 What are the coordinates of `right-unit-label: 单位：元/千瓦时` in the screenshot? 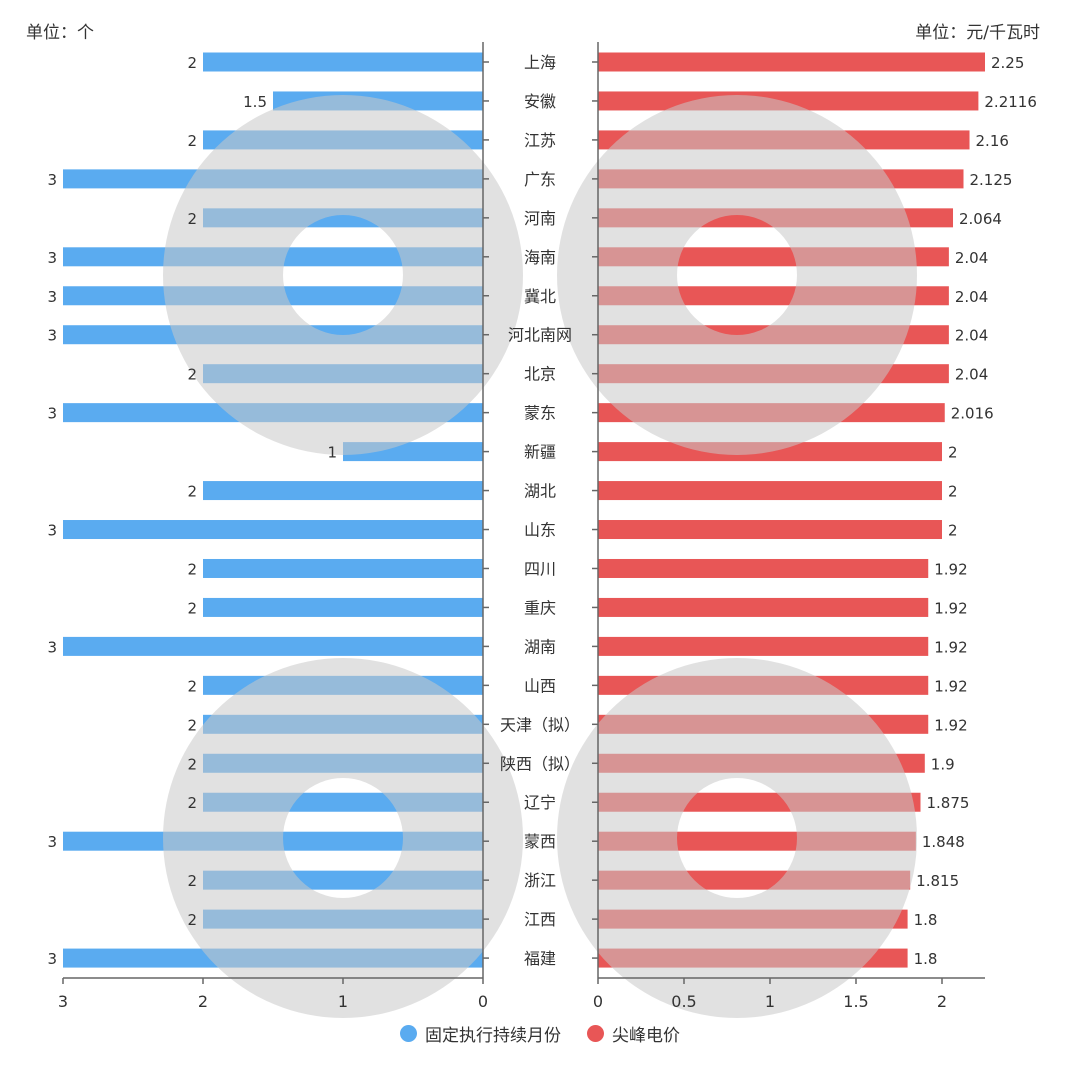 It's located at (977, 33).